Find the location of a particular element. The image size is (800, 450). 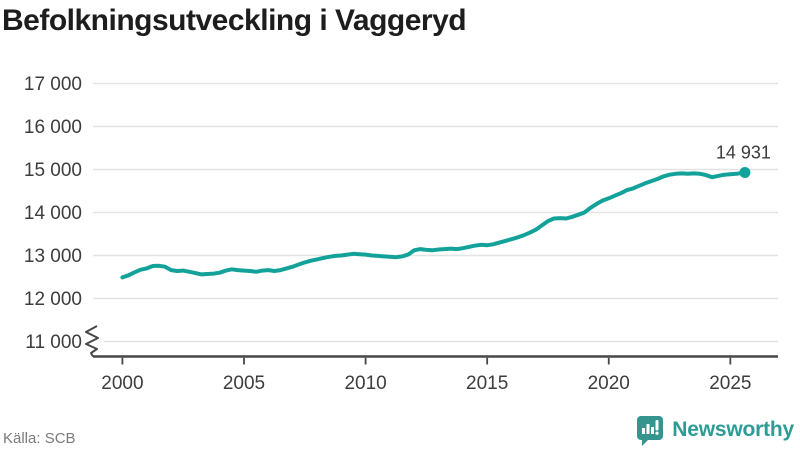

x-axis-tick-label: 2000 is located at coordinates (122, 383).